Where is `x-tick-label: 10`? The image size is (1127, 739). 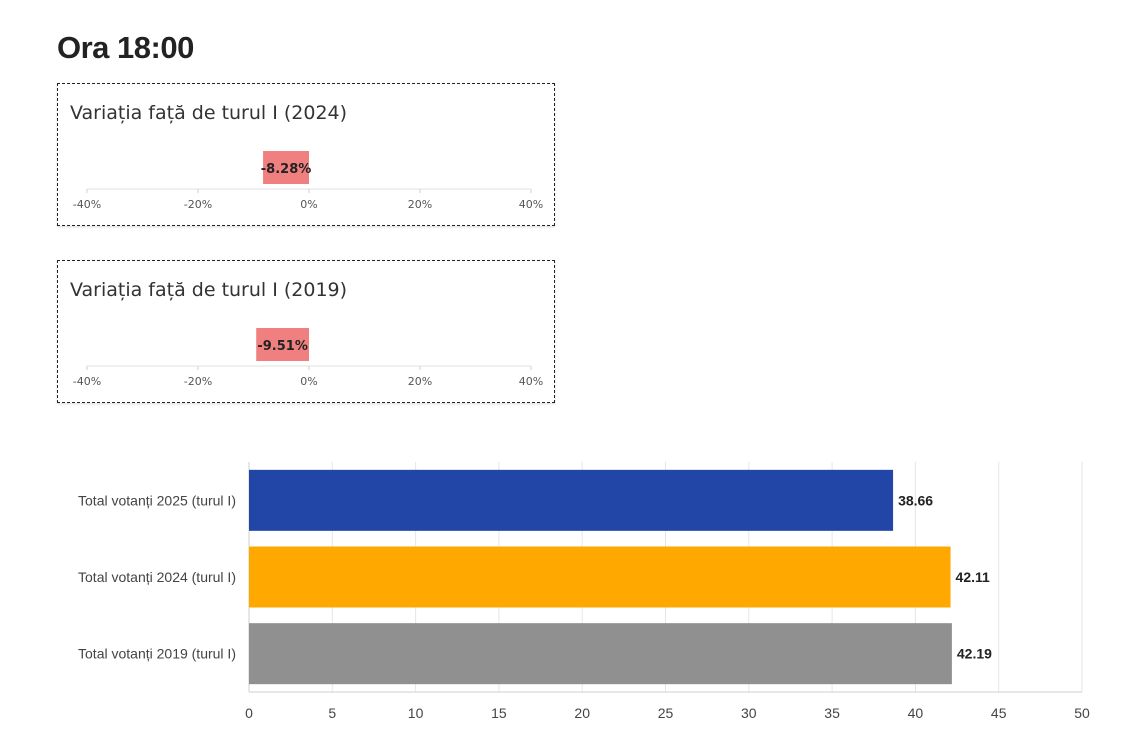 x-tick-label: 10 is located at coordinates (416, 713).